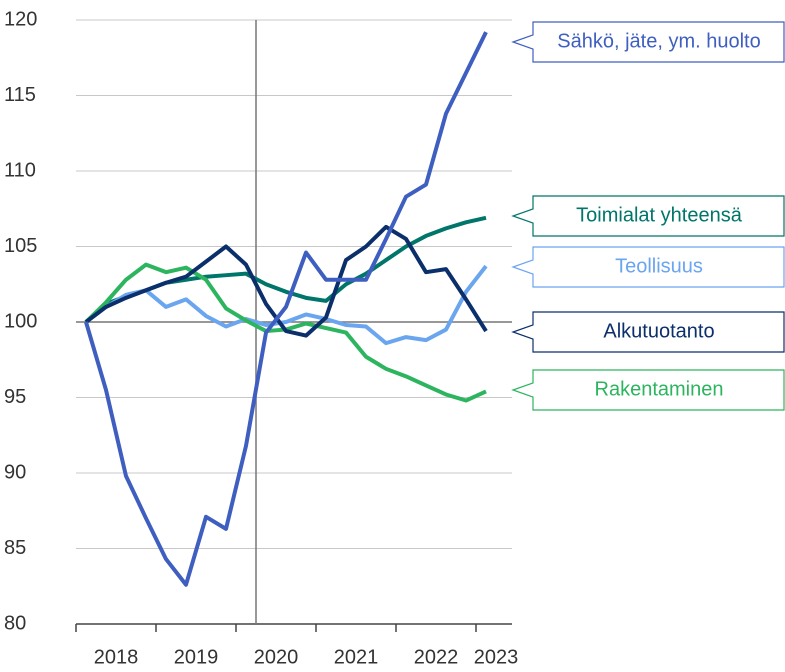 The height and width of the screenshot is (672, 785). I want to click on legend-label: Sähkö, jäte, ym. huolto, so click(658, 41).